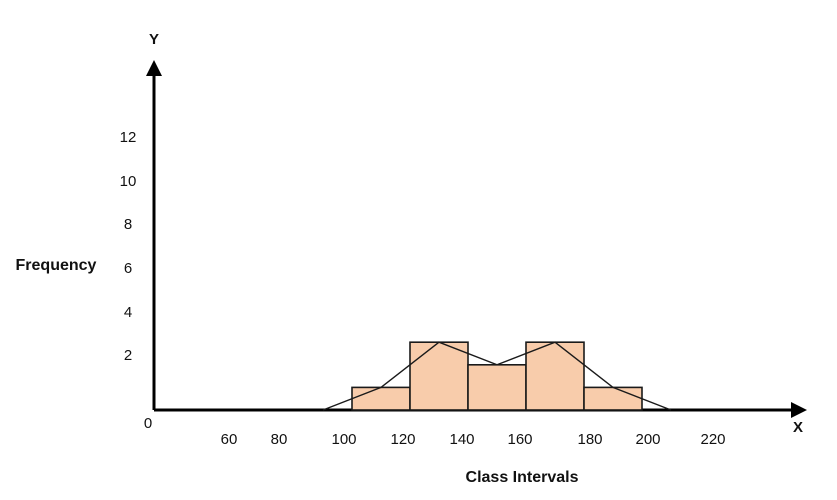  I want to click on y-tick-label: 4, so click(128, 312).